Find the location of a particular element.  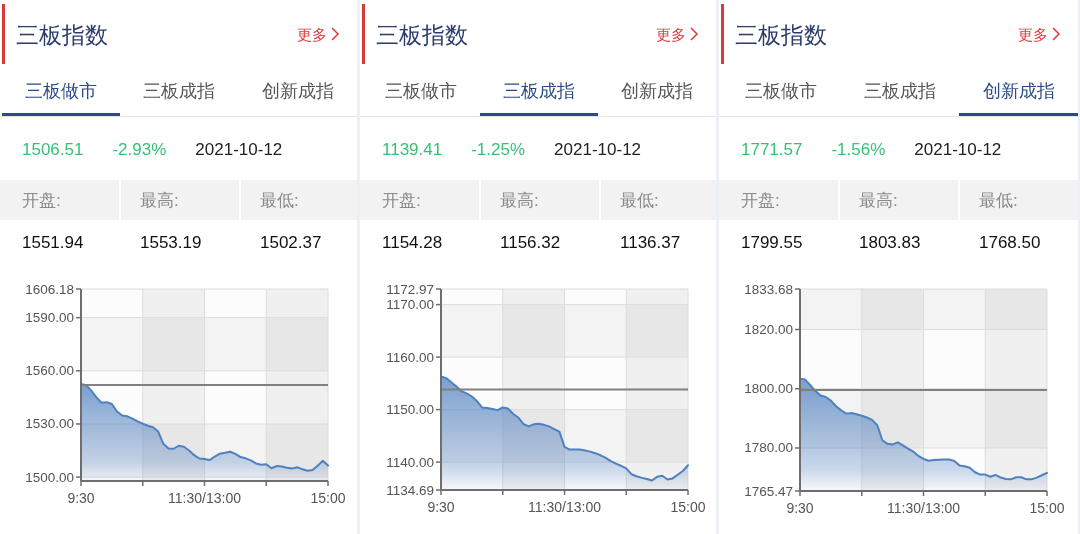

tab-label-selected: 三板成指 is located at coordinates (539, 91).